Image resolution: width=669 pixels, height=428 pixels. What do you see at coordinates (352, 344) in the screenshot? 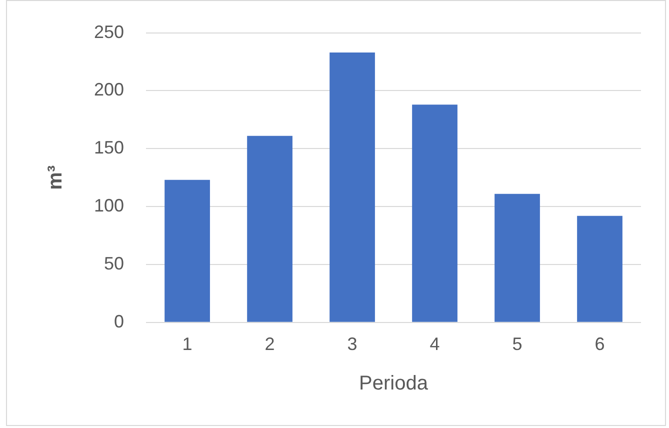
I see `x-tick-label: 3` at bounding box center [352, 344].